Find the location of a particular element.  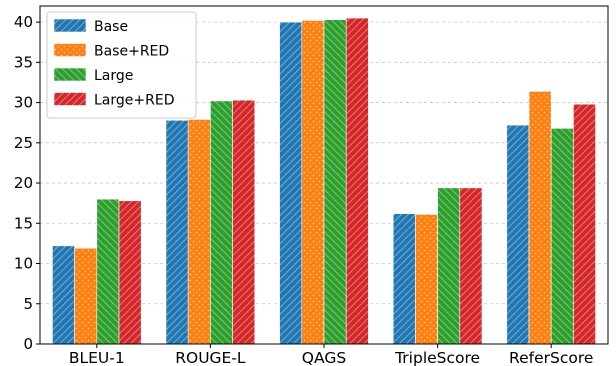

bar-base-red-rouge-l is located at coordinates (199, 232).